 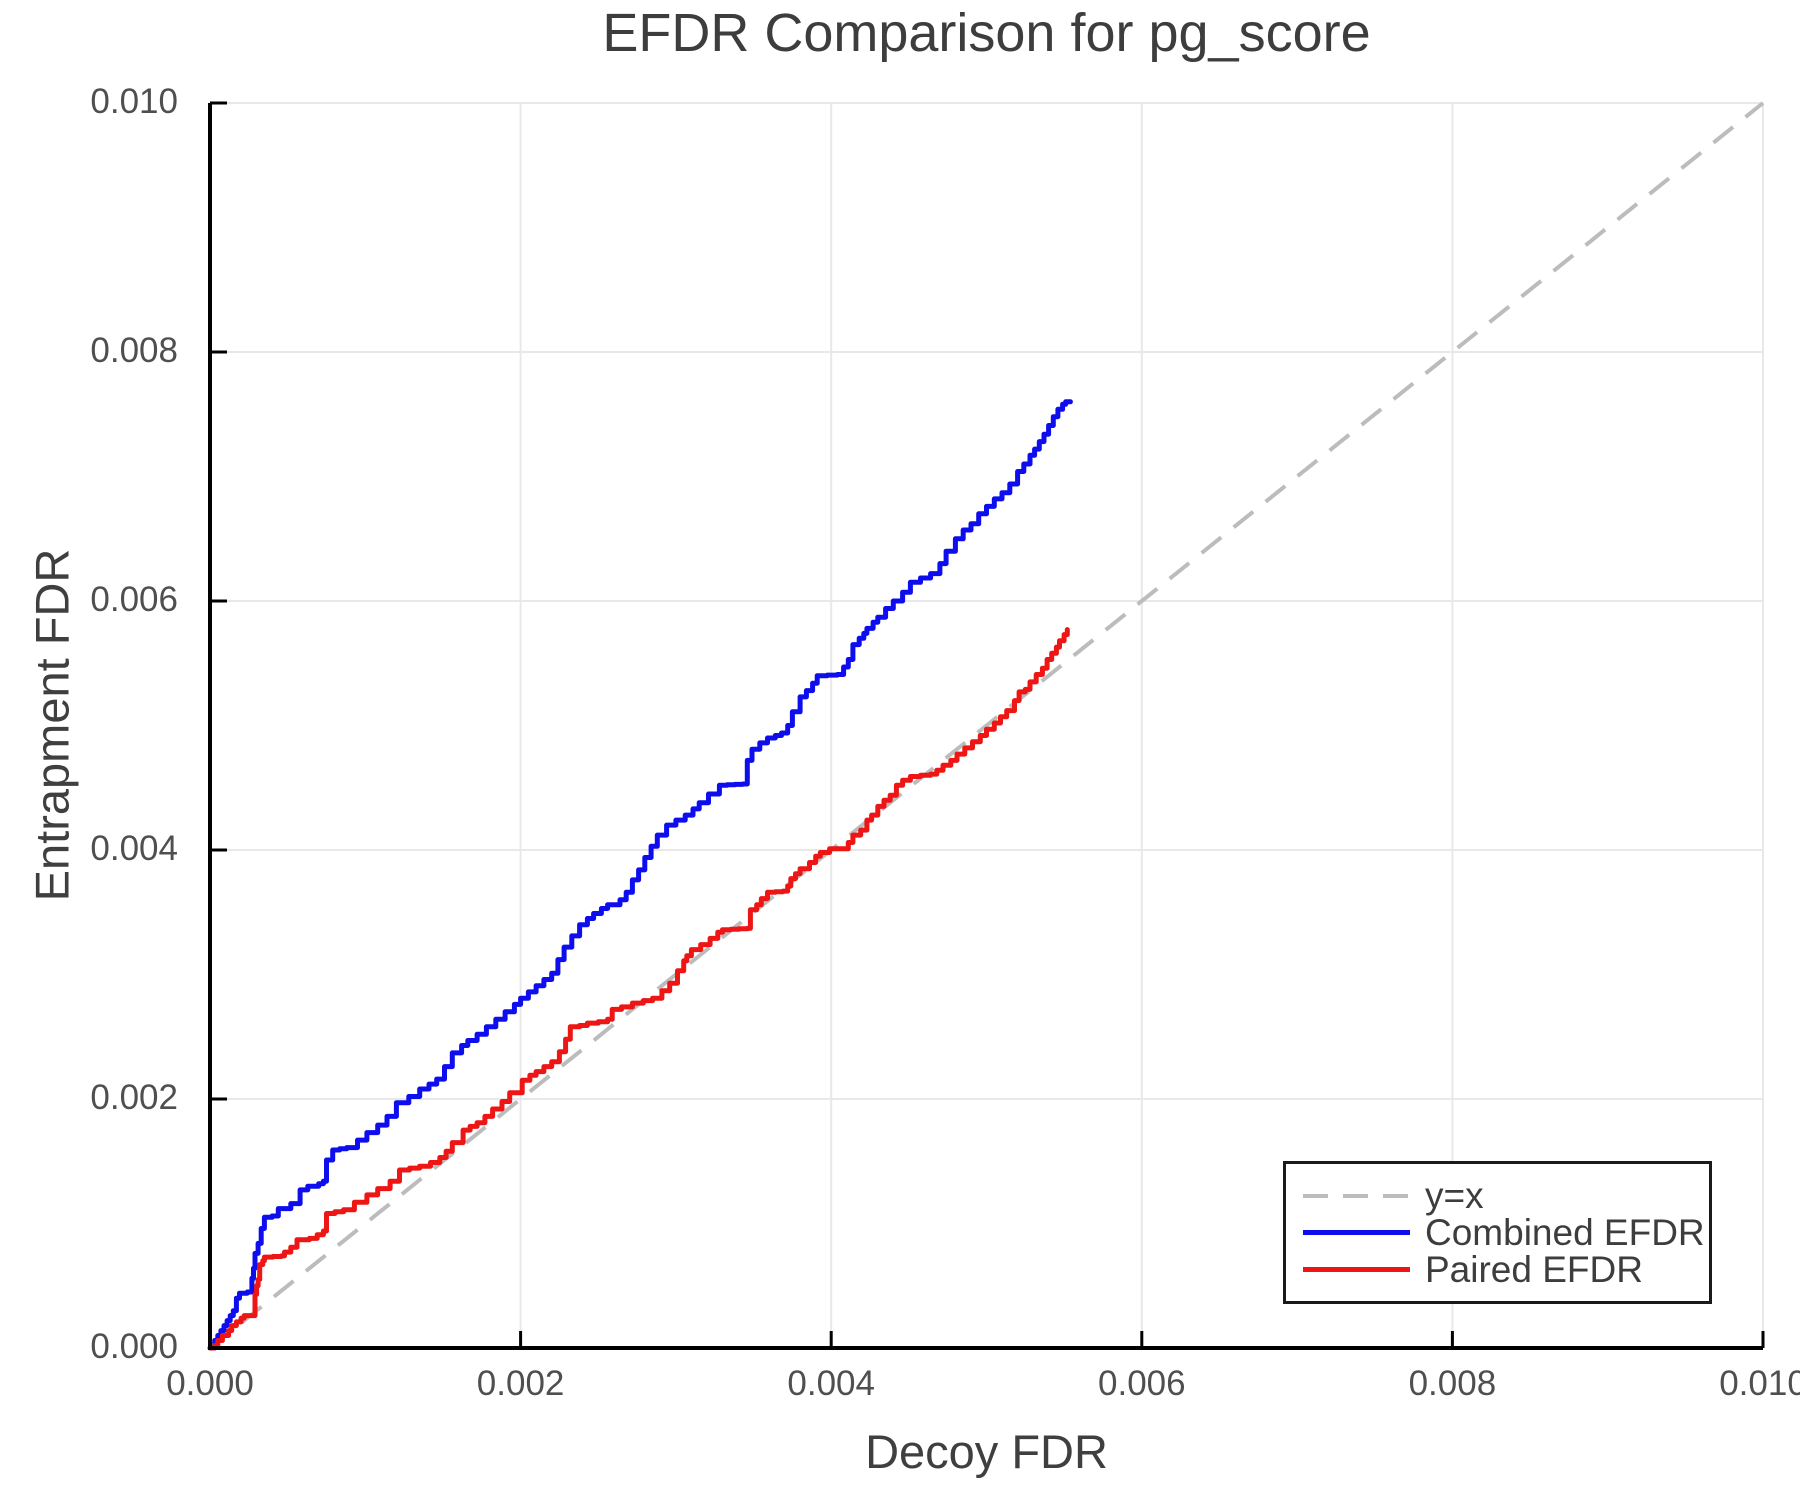 I want to click on legend: y=x Combined EFDR Paired EFDR, so click(x=1497, y=1232).